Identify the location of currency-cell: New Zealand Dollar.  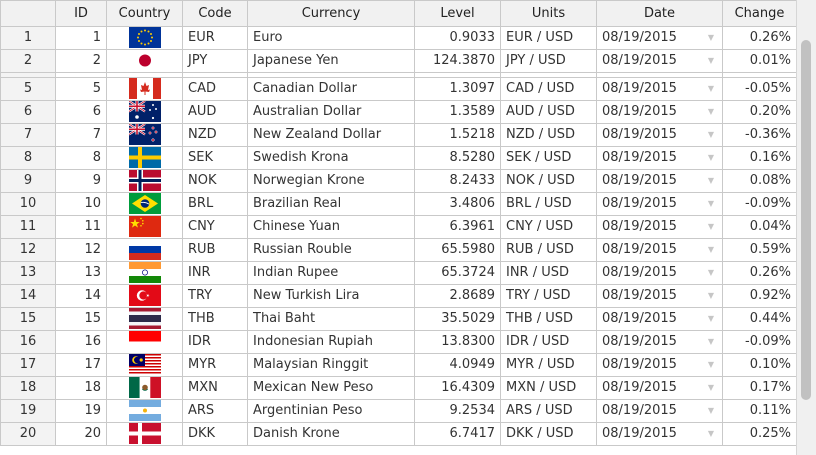
(331, 135).